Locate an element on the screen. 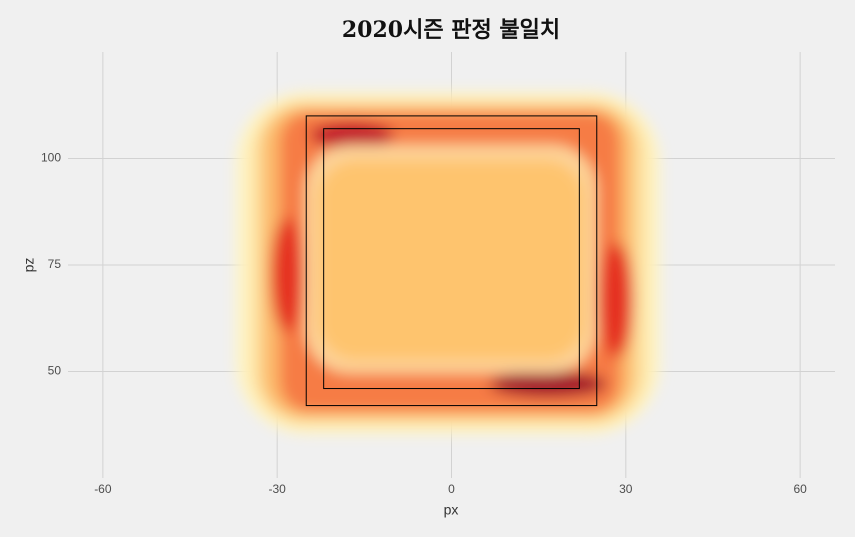  chart-title: 2020시즌 판정 불일치 is located at coordinates (451, 30).